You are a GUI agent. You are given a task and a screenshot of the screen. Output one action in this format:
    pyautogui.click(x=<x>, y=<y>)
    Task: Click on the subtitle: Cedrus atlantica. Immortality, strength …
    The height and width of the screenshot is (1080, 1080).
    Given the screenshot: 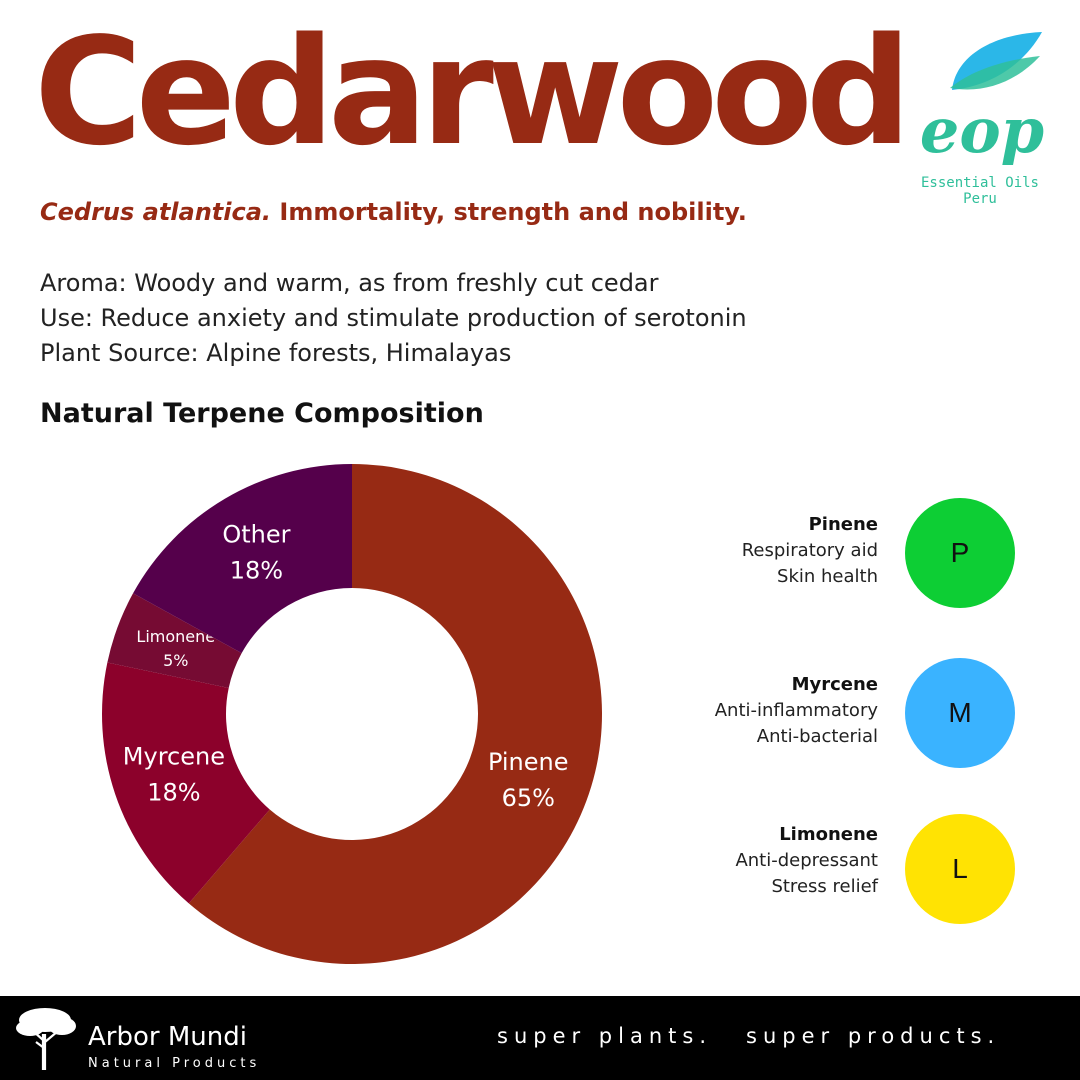 What is the action you would take?
    pyautogui.click(x=393, y=212)
    